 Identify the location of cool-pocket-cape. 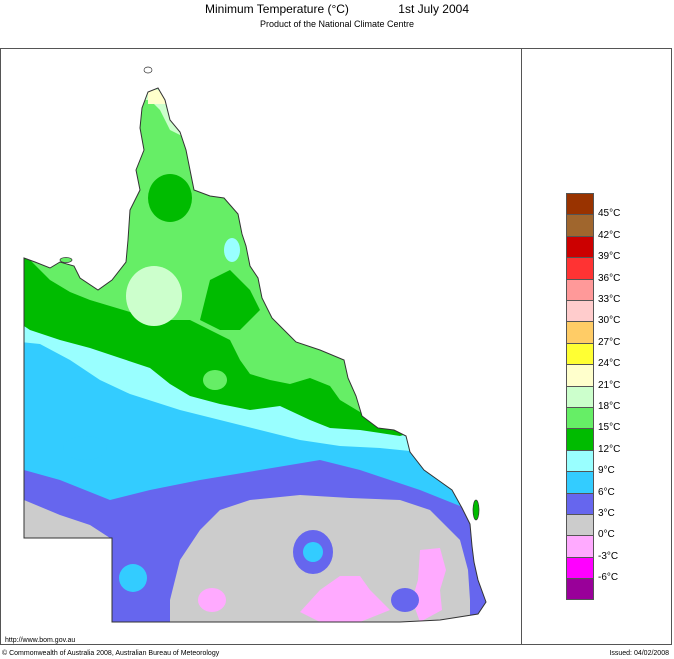
(170, 198).